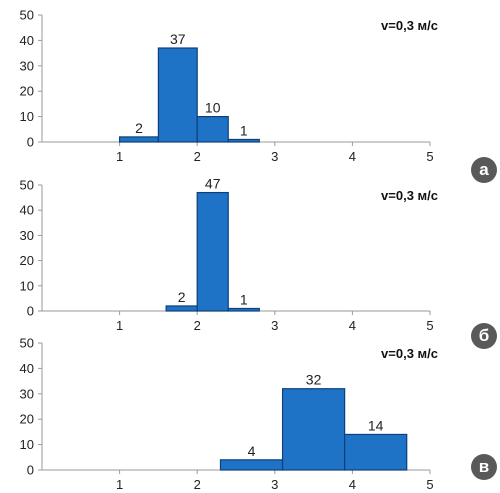  I want to click on bar-data-label: 47, so click(213, 184).